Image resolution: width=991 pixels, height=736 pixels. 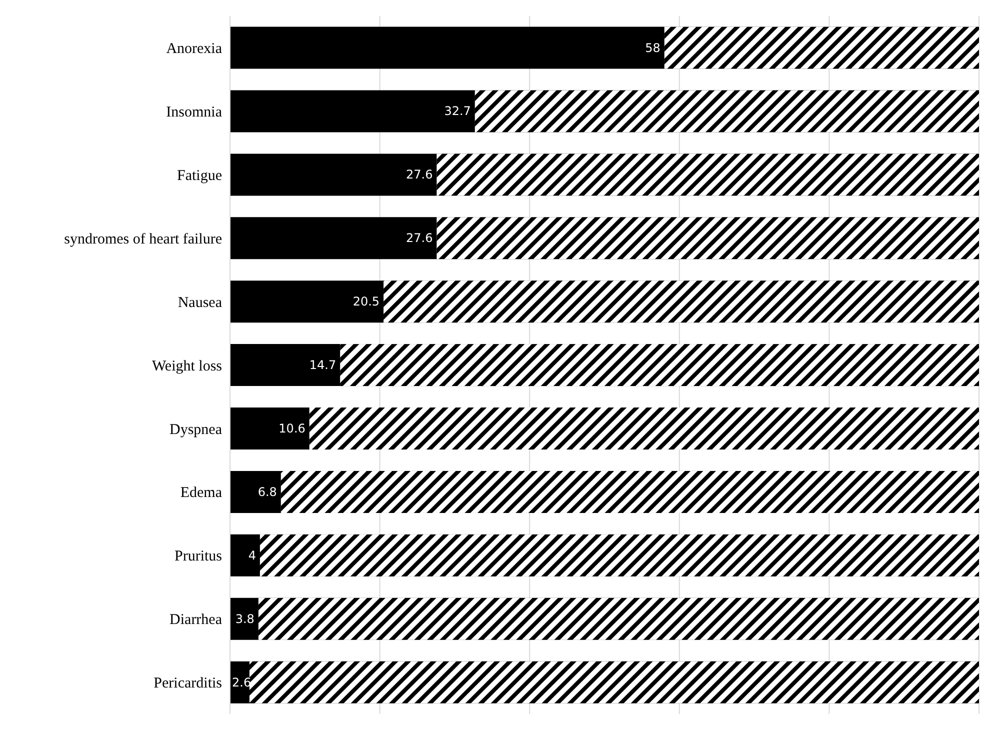 I want to click on data-label: 4, so click(x=252, y=555).